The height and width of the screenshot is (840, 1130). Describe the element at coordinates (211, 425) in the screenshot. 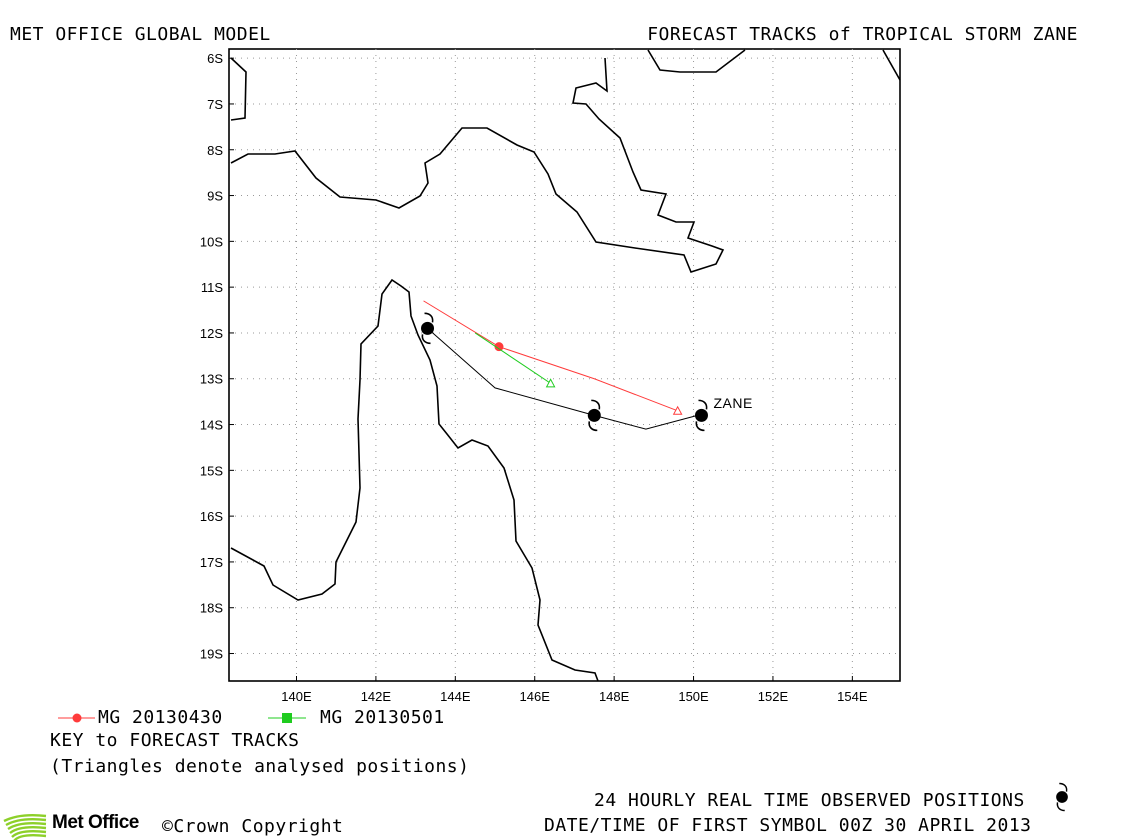

I see `lat-tick-label: 14S` at that location.